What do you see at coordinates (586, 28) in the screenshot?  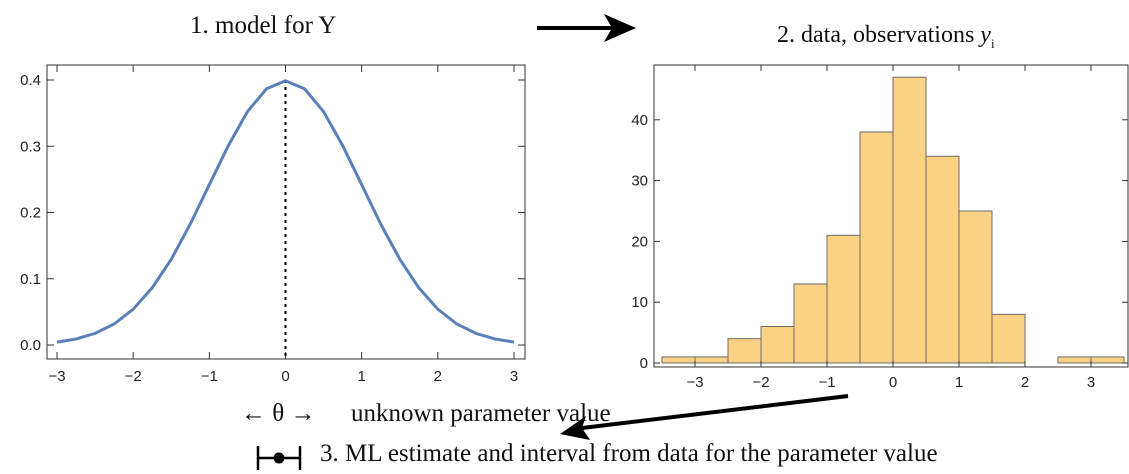 I see `arrow-right-icon` at bounding box center [586, 28].